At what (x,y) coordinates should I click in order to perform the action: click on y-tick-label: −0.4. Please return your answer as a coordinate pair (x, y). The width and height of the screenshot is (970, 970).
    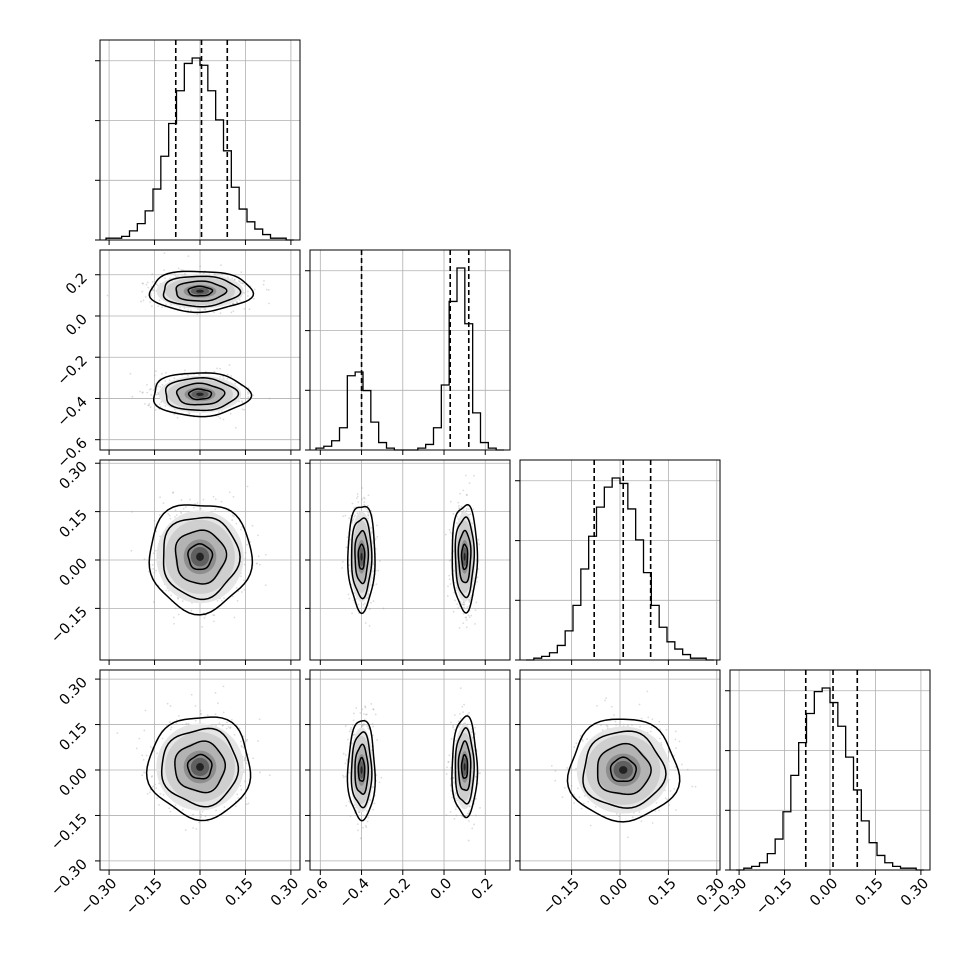
    Looking at the image, I should click on (73, 412).